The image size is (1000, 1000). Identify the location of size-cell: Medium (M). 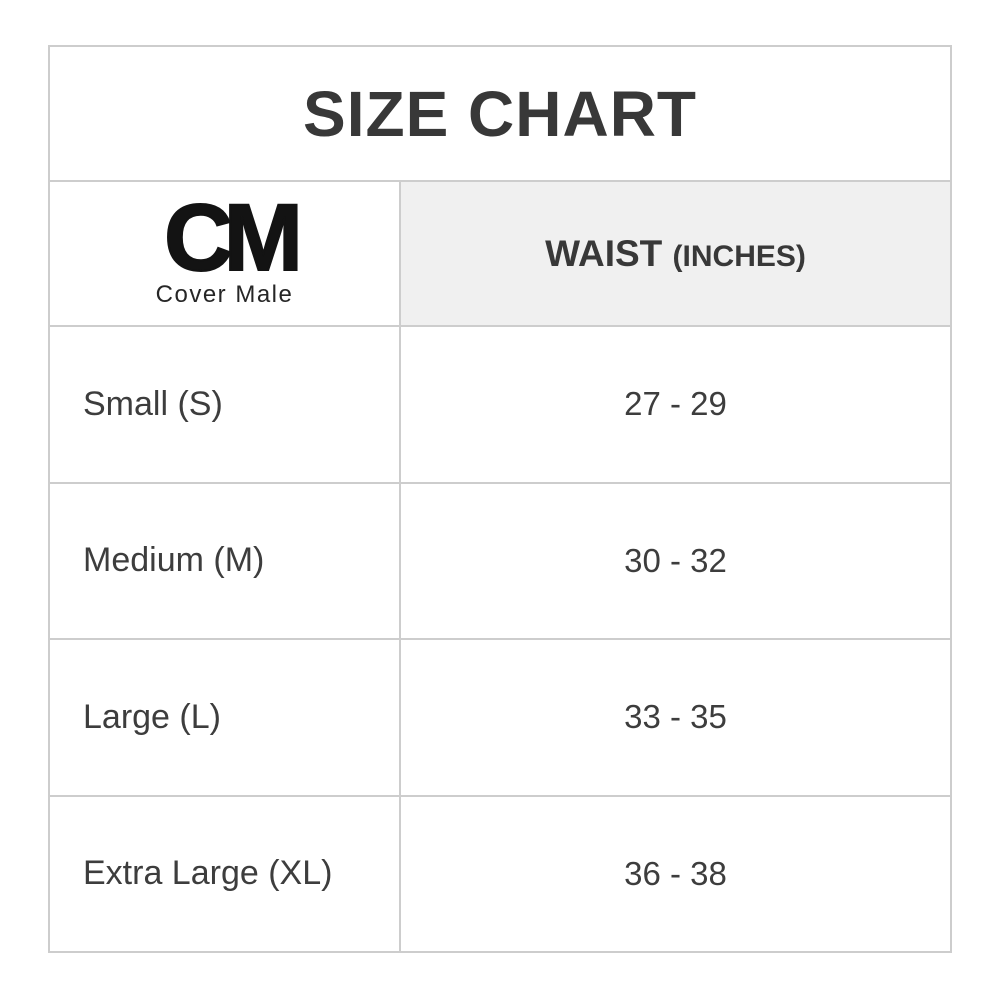
(225, 560).